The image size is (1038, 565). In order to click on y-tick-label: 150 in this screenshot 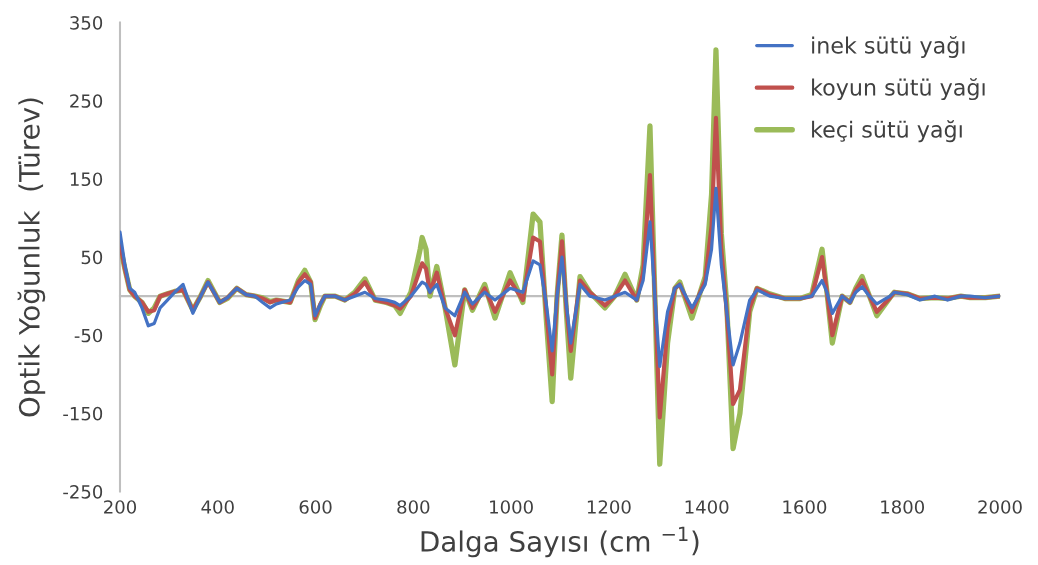, I will do `click(86, 179)`.